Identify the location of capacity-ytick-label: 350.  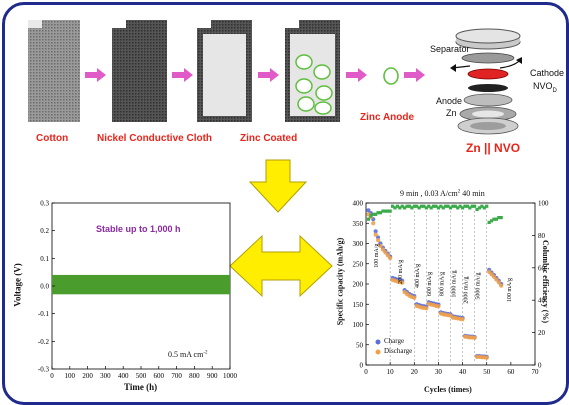
(358, 224).